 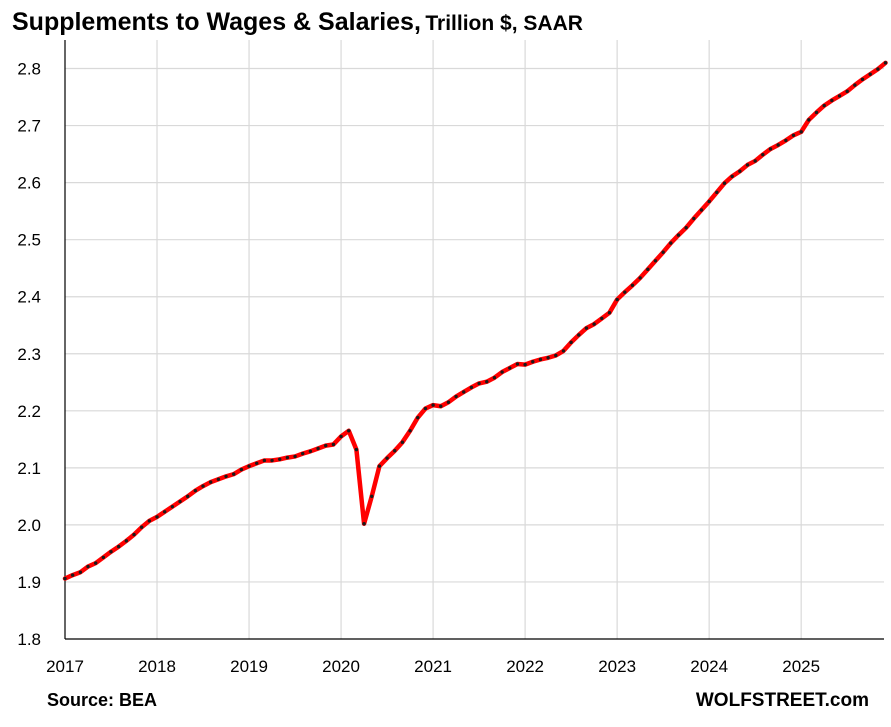 I want to click on y-tick-label: 2.2, so click(x=29, y=411).